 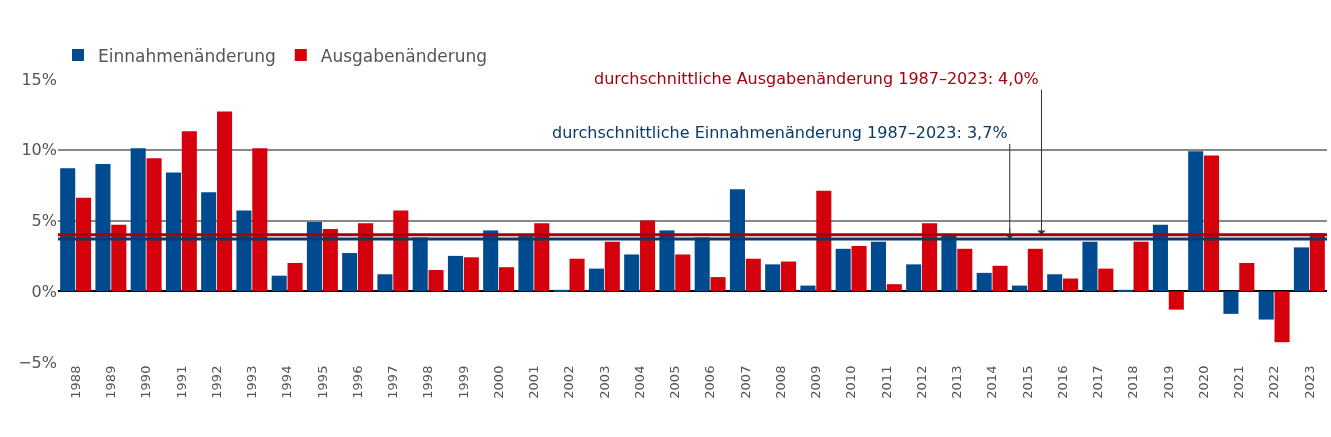 I want to click on x-tick-label: 2001, so click(x=534, y=382).